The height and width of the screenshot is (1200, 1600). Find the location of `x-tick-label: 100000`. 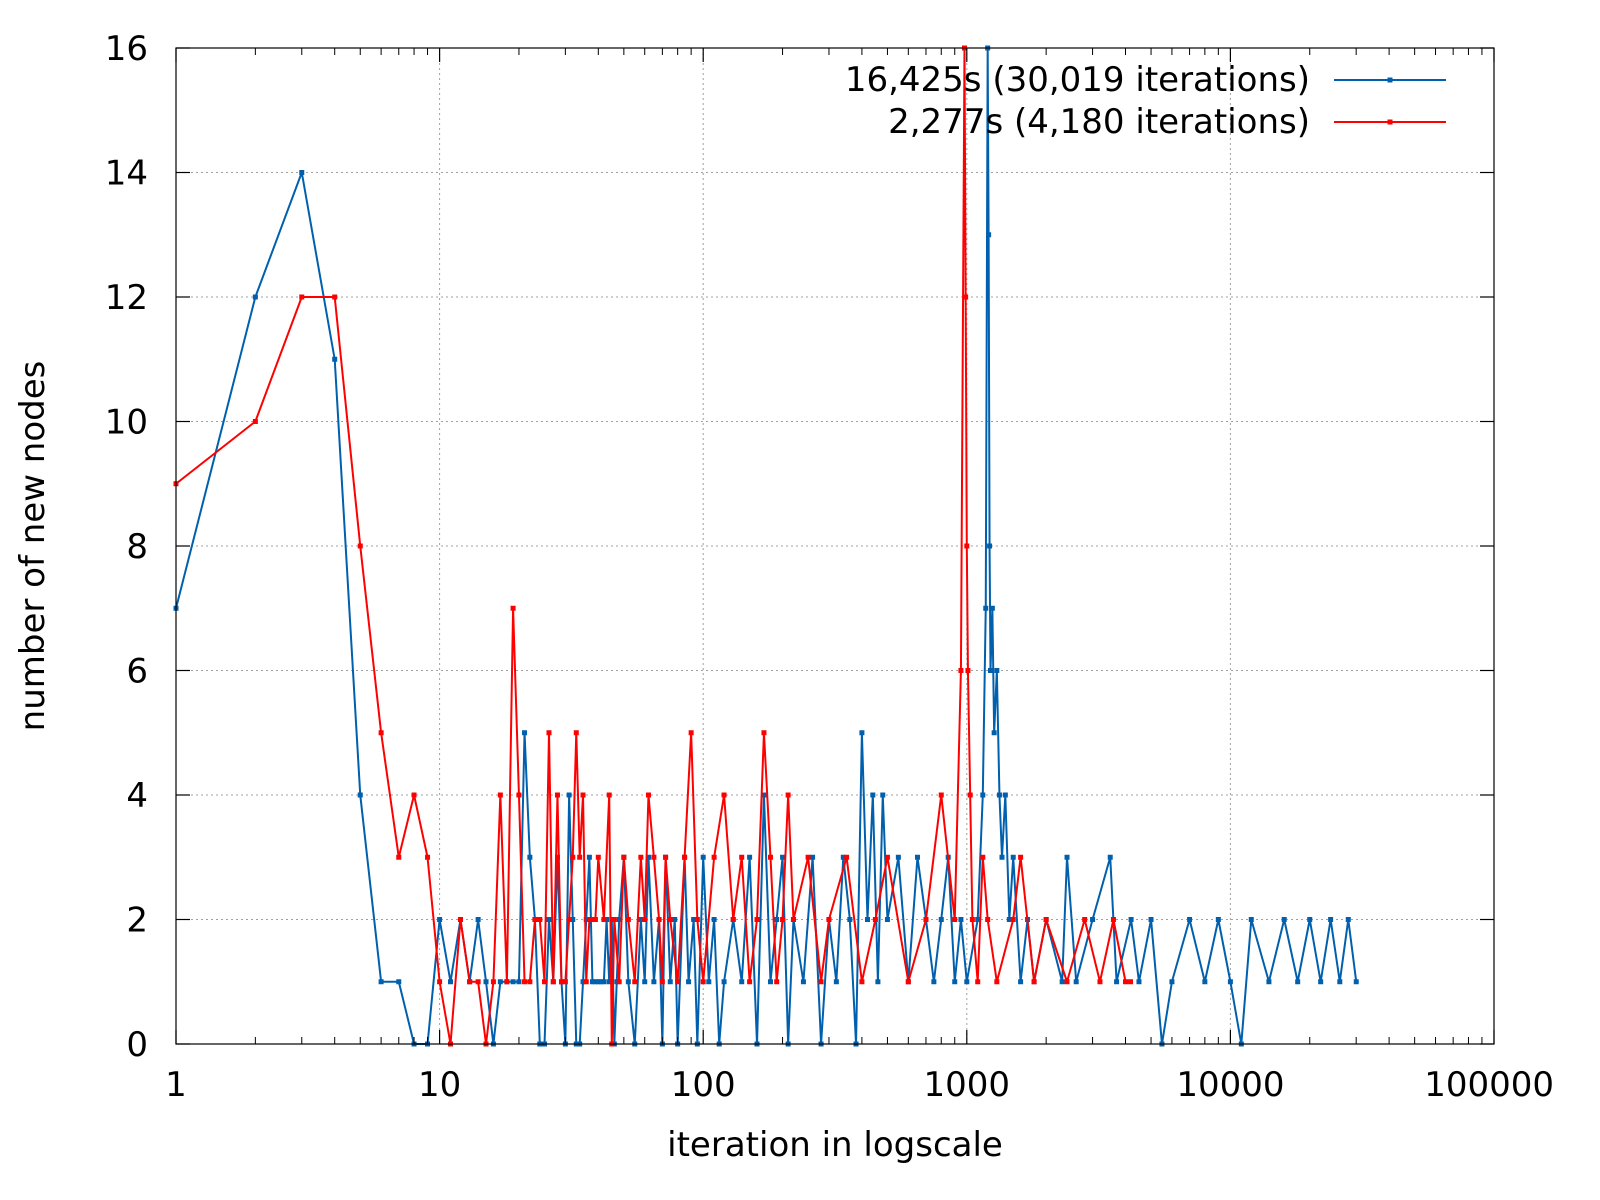

x-tick-label: 100000 is located at coordinates (1489, 1085).